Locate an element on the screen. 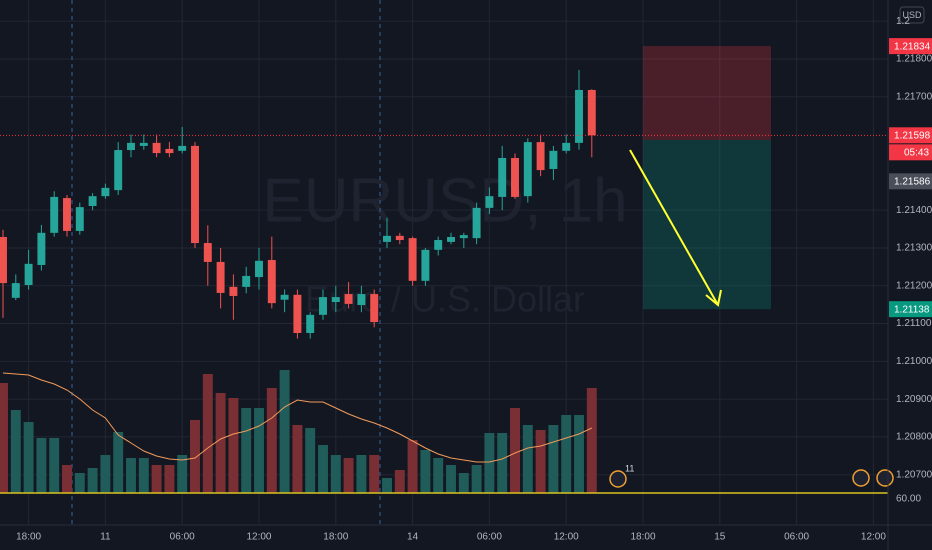  target-zone is located at coordinates (707, 224).